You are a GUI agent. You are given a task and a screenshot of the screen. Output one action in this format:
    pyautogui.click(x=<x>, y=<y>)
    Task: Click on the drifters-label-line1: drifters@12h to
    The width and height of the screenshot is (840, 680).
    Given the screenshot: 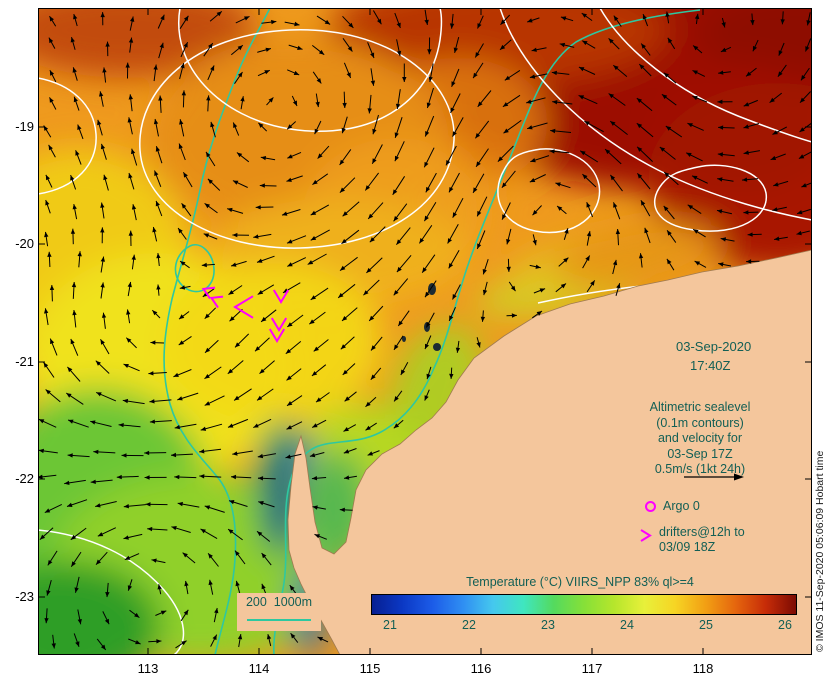 What is the action you would take?
    pyautogui.click(x=702, y=532)
    